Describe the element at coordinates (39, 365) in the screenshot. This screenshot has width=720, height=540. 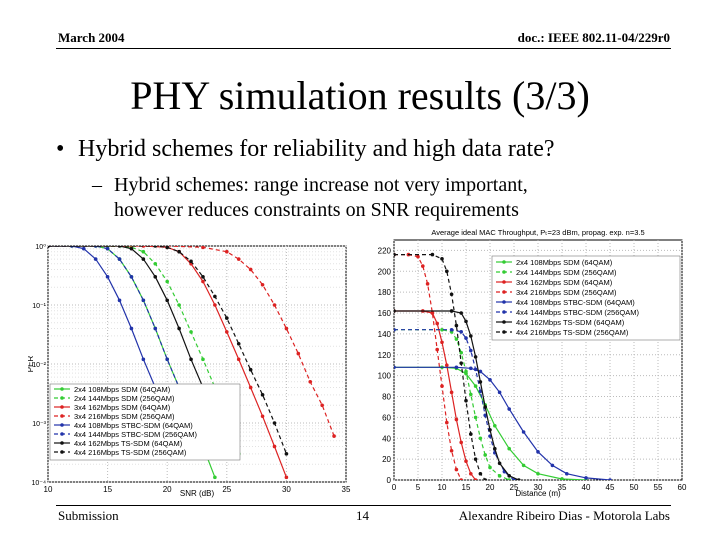
I see `y-tick-label: 10⁻²` at that location.